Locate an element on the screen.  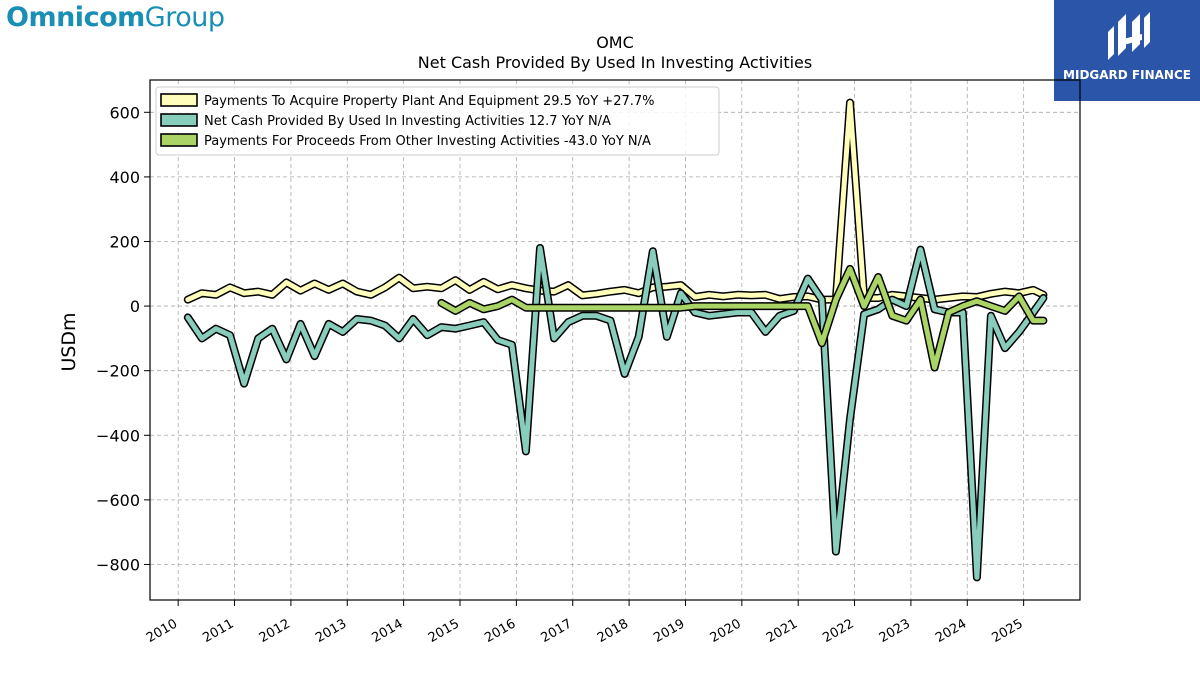
x-tick-label: 2010 is located at coordinates (162, 631).